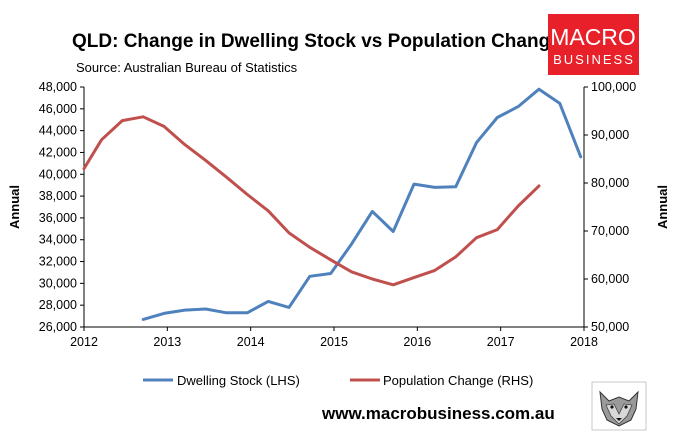 The image size is (680, 444). What do you see at coordinates (662, 207) in the screenshot?
I see `y-axis-right-title: Annual` at bounding box center [662, 207].